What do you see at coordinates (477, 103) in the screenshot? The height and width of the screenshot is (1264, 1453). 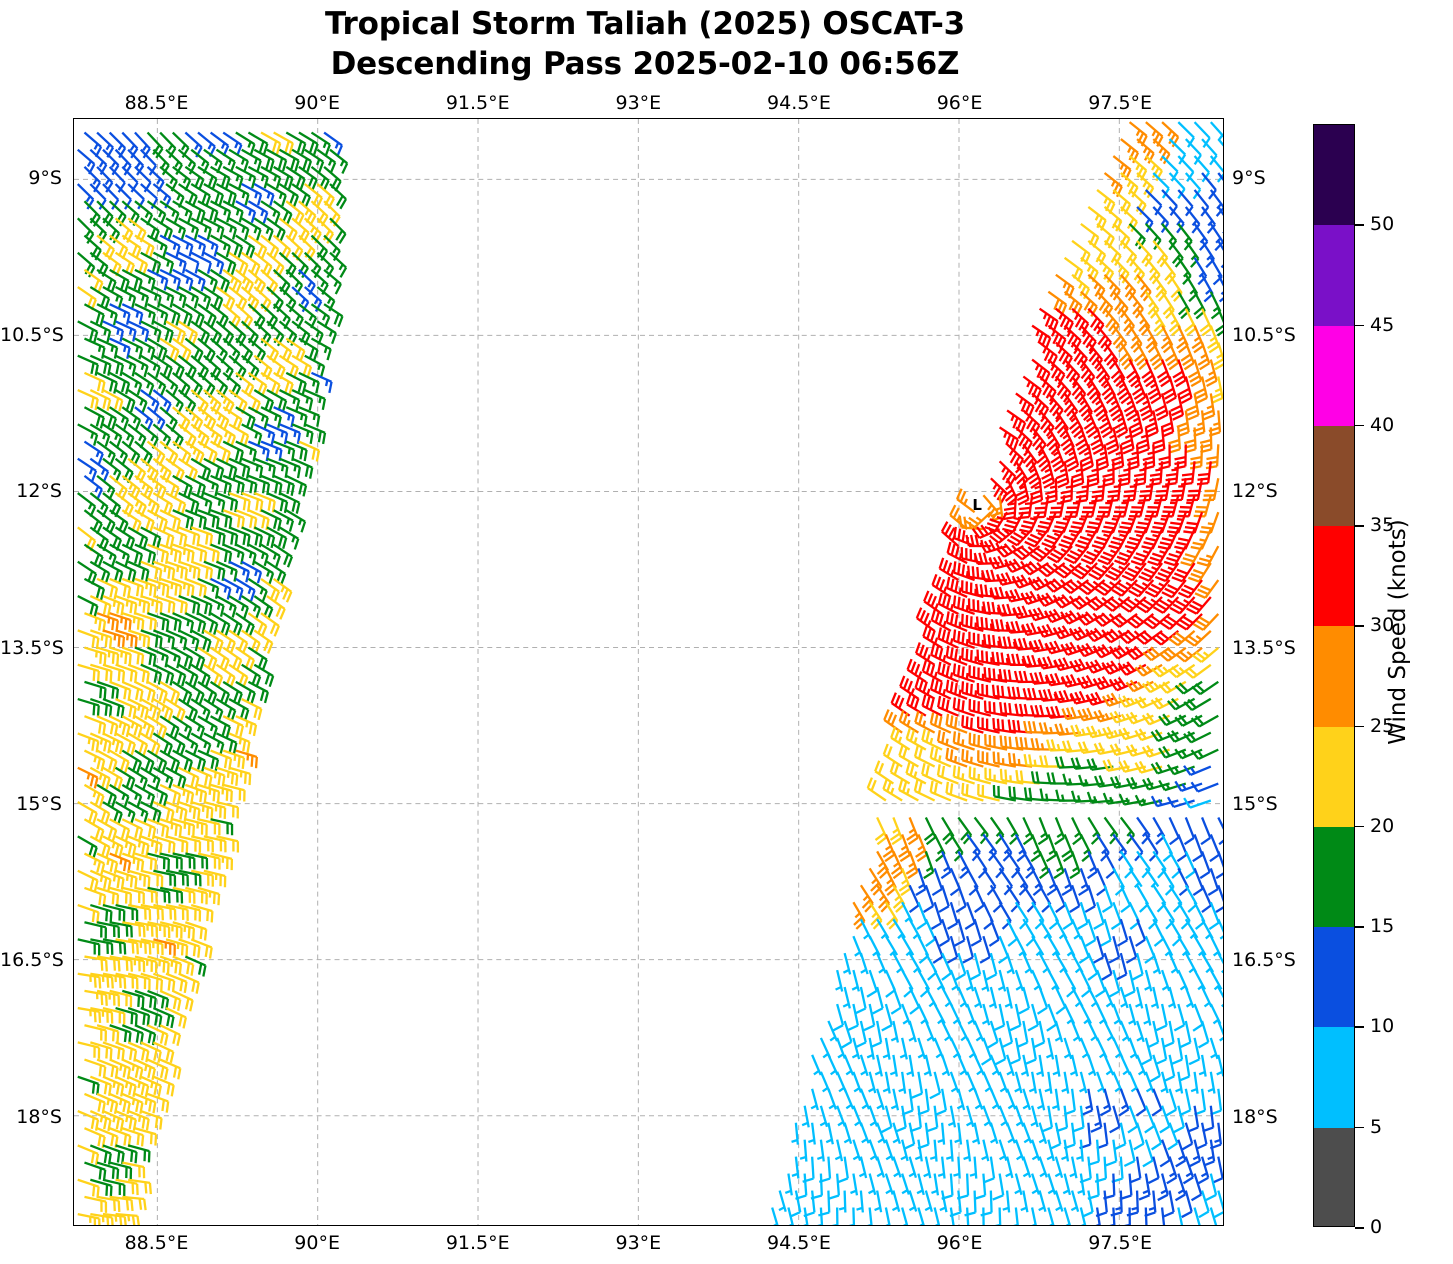 I see `x-tick-label: 91.5°E` at bounding box center [477, 103].